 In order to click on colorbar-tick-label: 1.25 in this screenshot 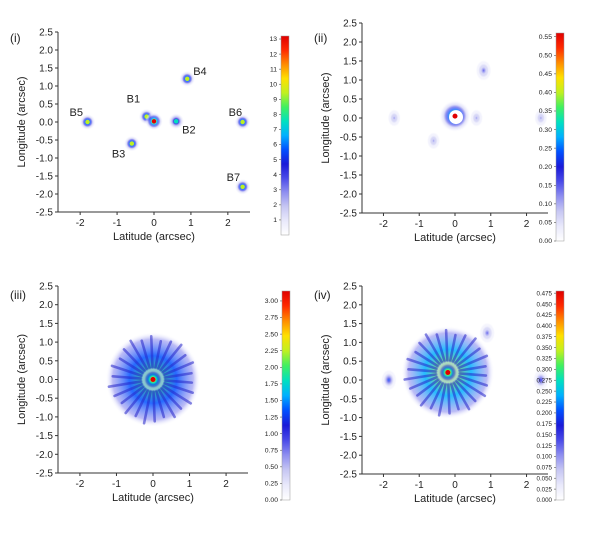, I will do `click(271, 417)`.